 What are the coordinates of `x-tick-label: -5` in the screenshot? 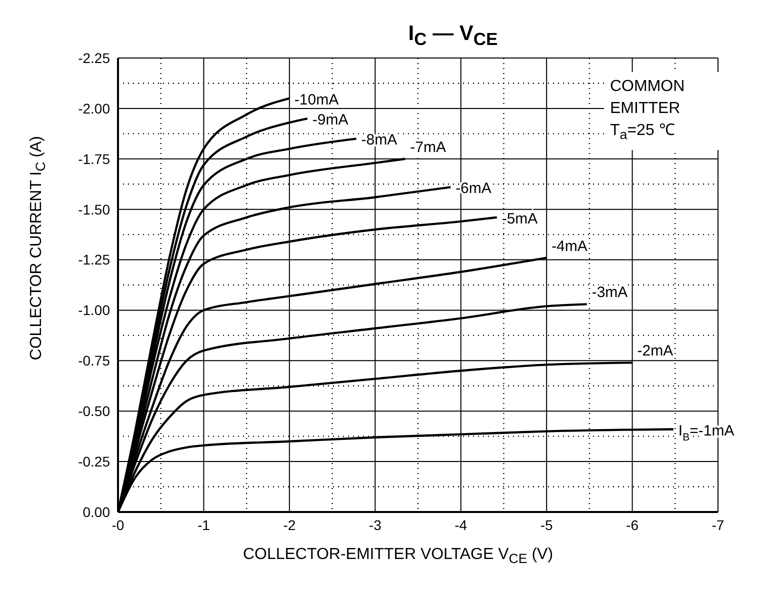 It's located at (547, 524).